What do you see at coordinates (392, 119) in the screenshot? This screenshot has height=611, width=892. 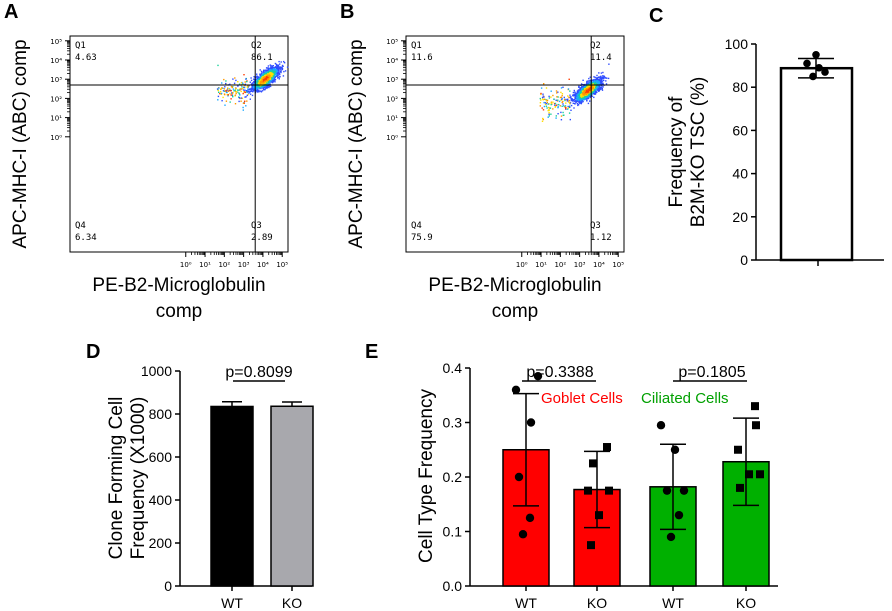 I see `y-tick-label: 10¹` at bounding box center [392, 119].